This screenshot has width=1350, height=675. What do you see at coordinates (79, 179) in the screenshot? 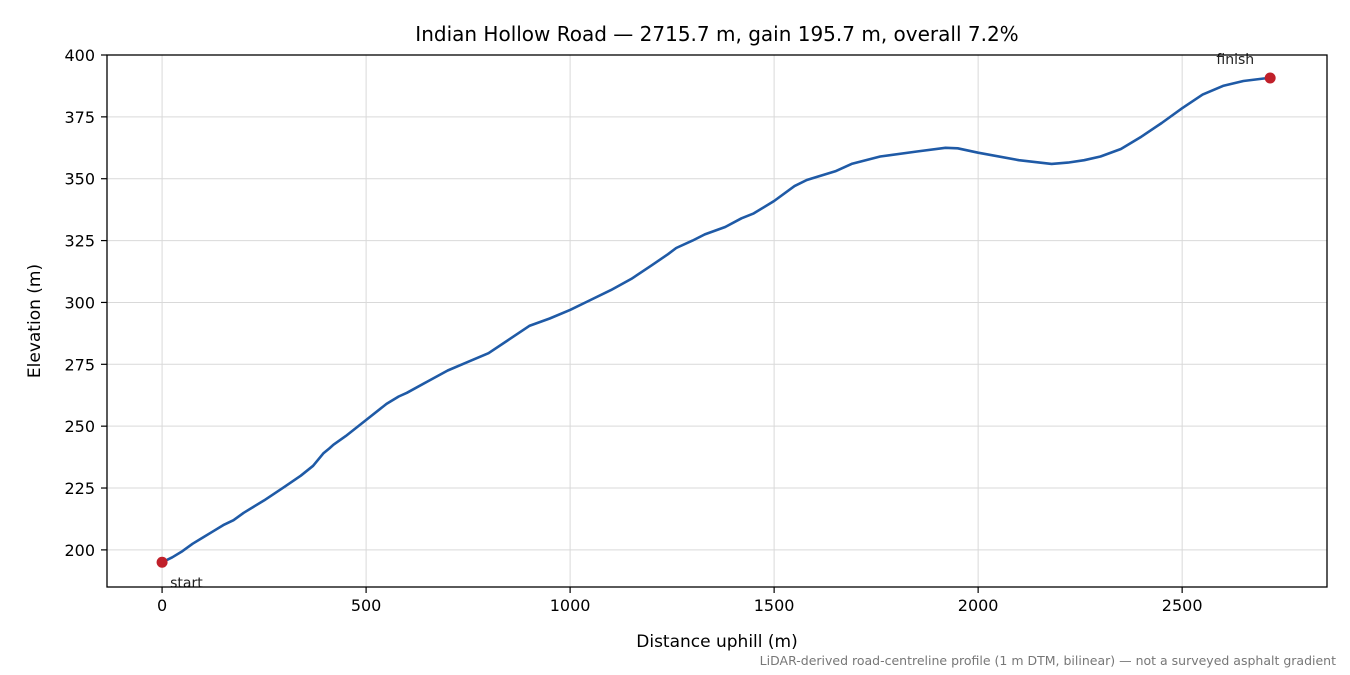
I see `y-tick-label: 350` at bounding box center [79, 179].